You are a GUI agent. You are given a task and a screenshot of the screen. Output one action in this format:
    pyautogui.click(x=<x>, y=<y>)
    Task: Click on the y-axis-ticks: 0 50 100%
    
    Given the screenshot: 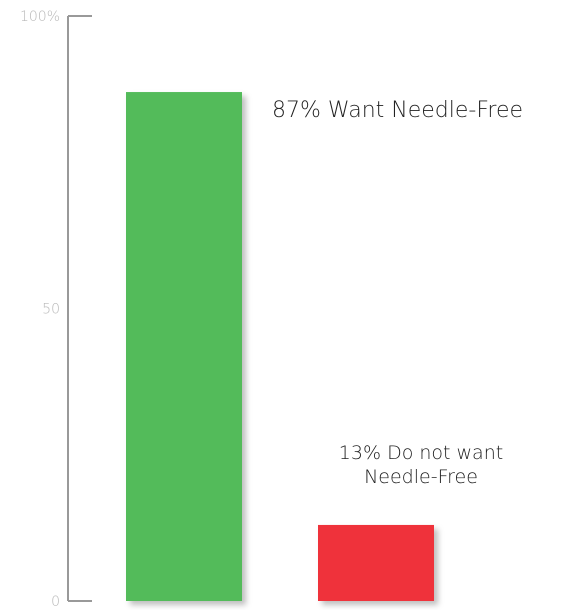 What is the action you would take?
    pyautogui.click(x=56, y=309)
    